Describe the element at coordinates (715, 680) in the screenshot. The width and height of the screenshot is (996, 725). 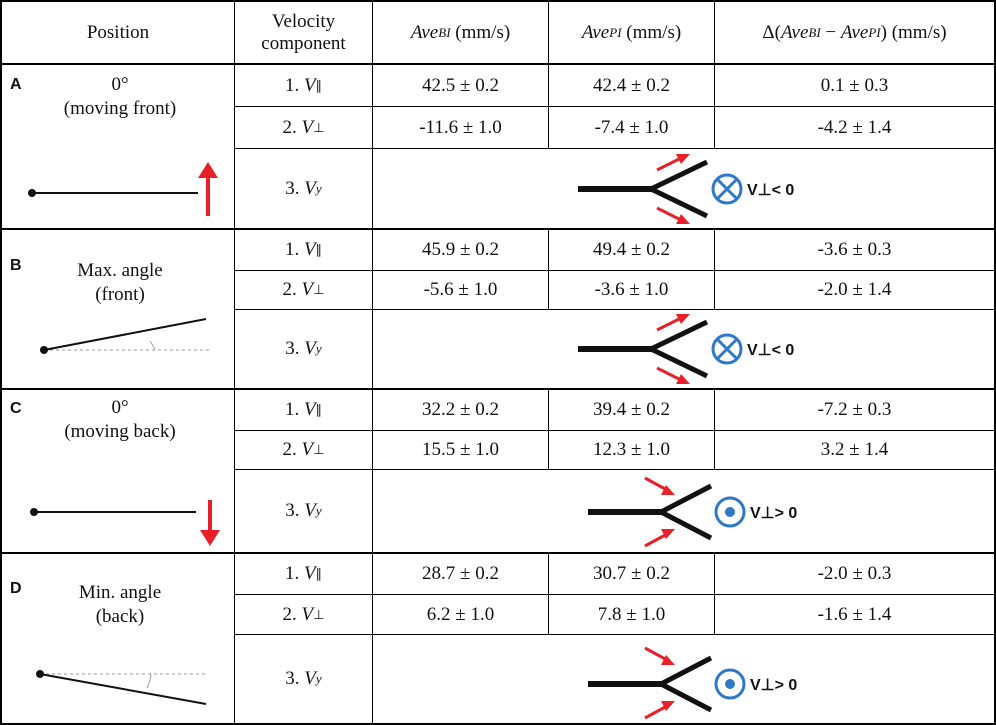
I see `panel-d-vy-diagram: V⊥> 0` at that location.